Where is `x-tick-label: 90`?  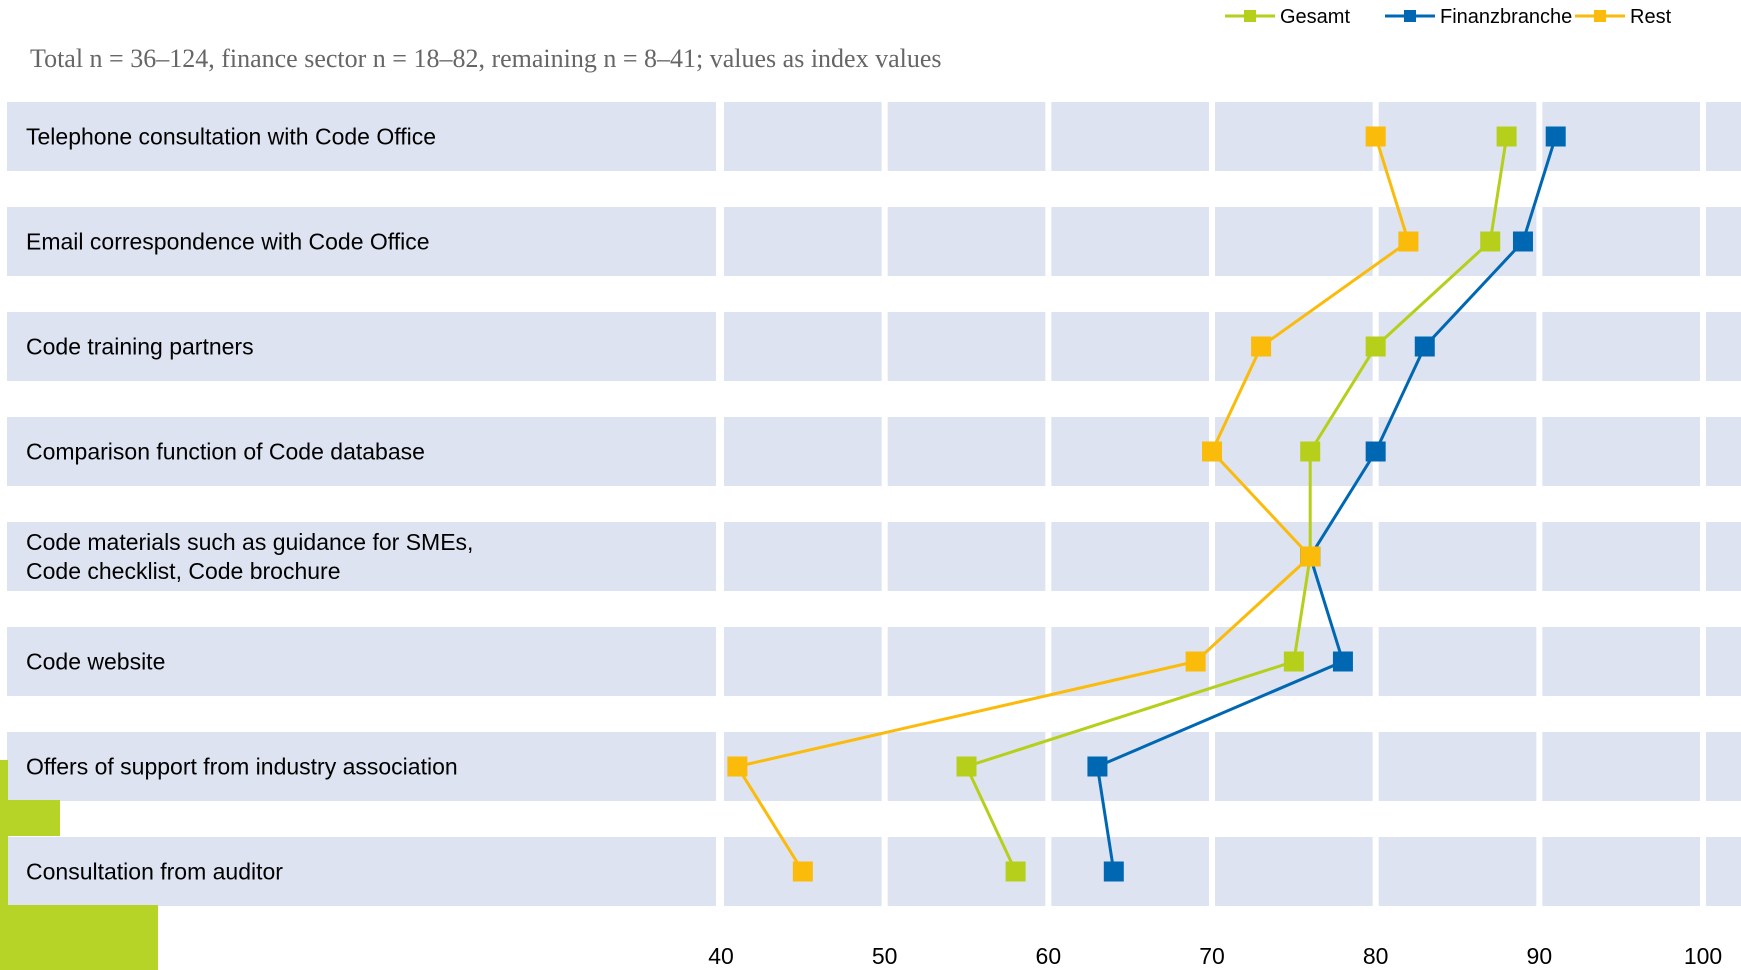
x-tick-label: 90 is located at coordinates (1540, 956).